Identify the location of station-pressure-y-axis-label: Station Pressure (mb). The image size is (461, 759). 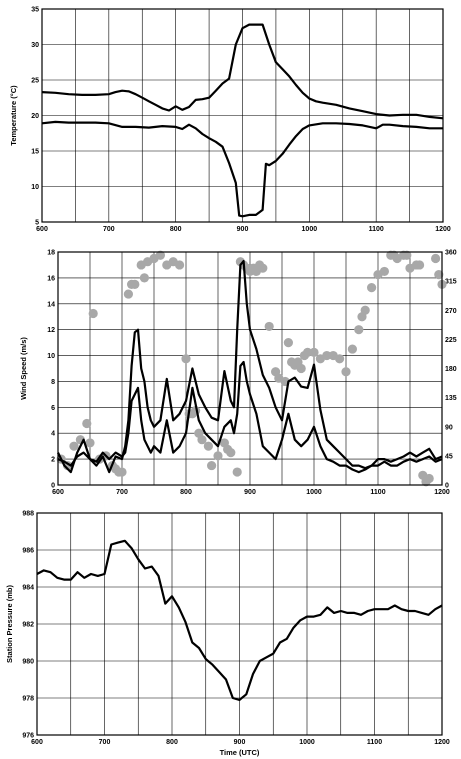
(9, 624).